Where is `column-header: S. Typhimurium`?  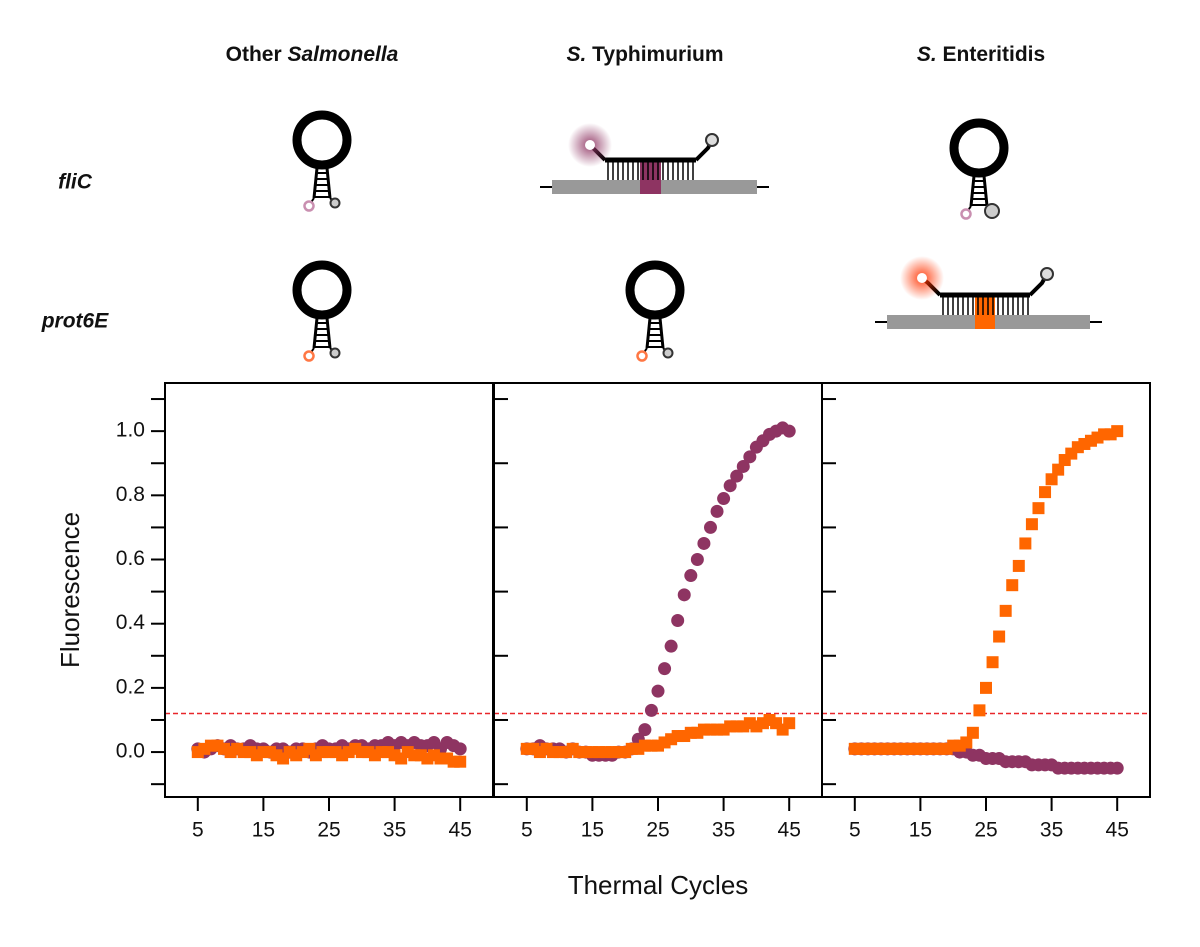 column-header: S. Typhimurium is located at coordinates (644, 54).